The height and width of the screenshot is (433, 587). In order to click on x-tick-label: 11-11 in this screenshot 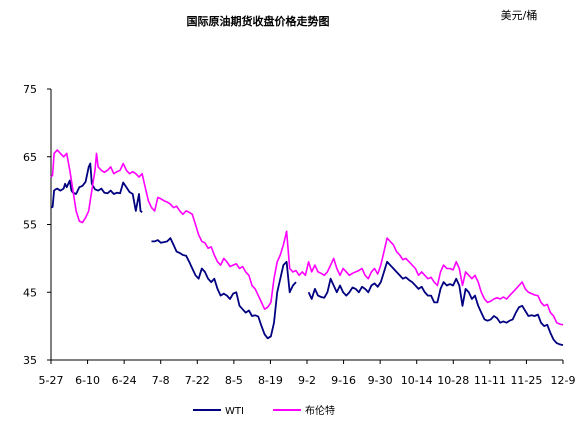, I will do `click(490, 380)`.